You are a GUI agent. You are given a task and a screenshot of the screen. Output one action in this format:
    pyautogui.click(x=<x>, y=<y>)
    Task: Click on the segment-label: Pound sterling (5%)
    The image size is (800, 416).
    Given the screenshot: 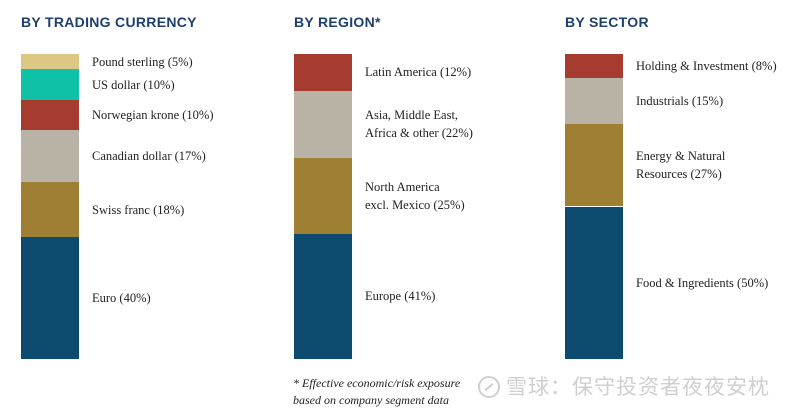 What is the action you would take?
    pyautogui.click(x=142, y=61)
    